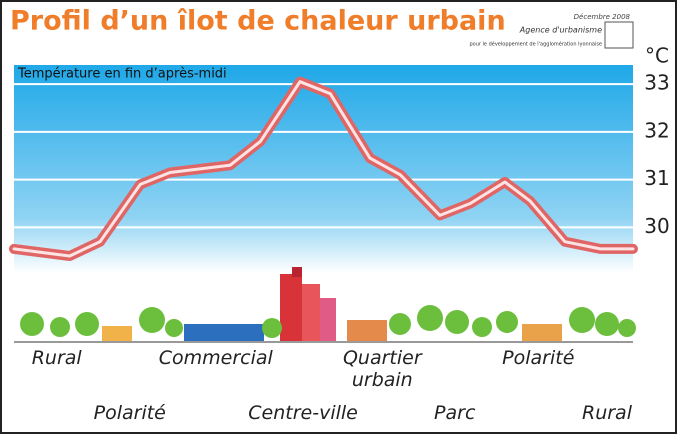  I want to click on logo-name: Agence d'urbanisme, so click(560, 30).